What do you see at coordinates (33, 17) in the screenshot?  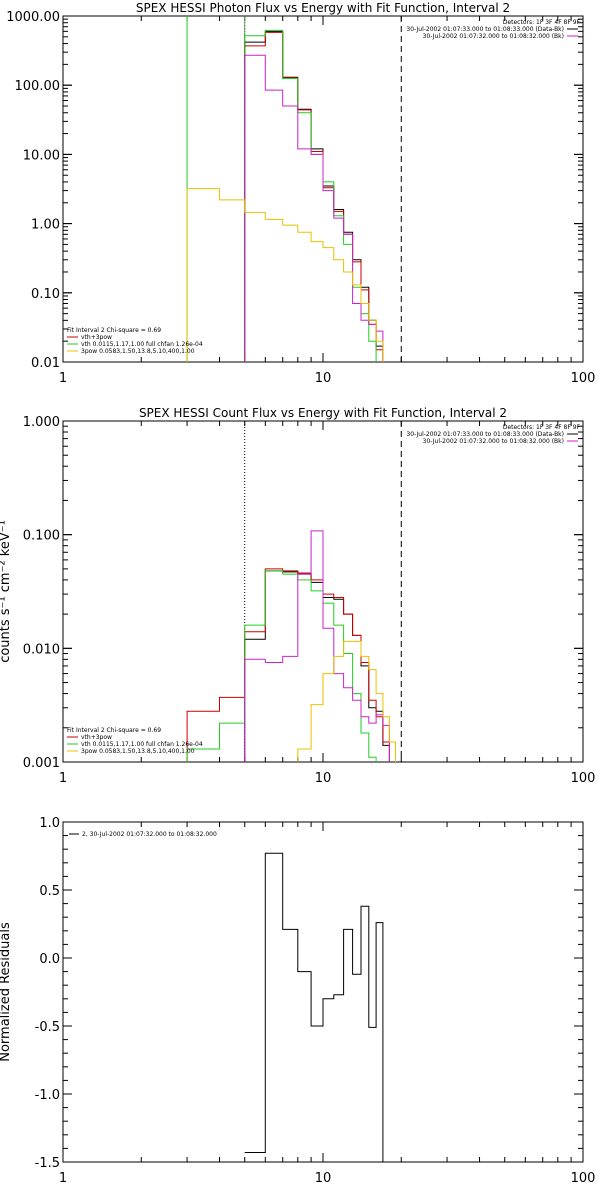 I see `y-tick-label: 1000.00` at bounding box center [33, 17].